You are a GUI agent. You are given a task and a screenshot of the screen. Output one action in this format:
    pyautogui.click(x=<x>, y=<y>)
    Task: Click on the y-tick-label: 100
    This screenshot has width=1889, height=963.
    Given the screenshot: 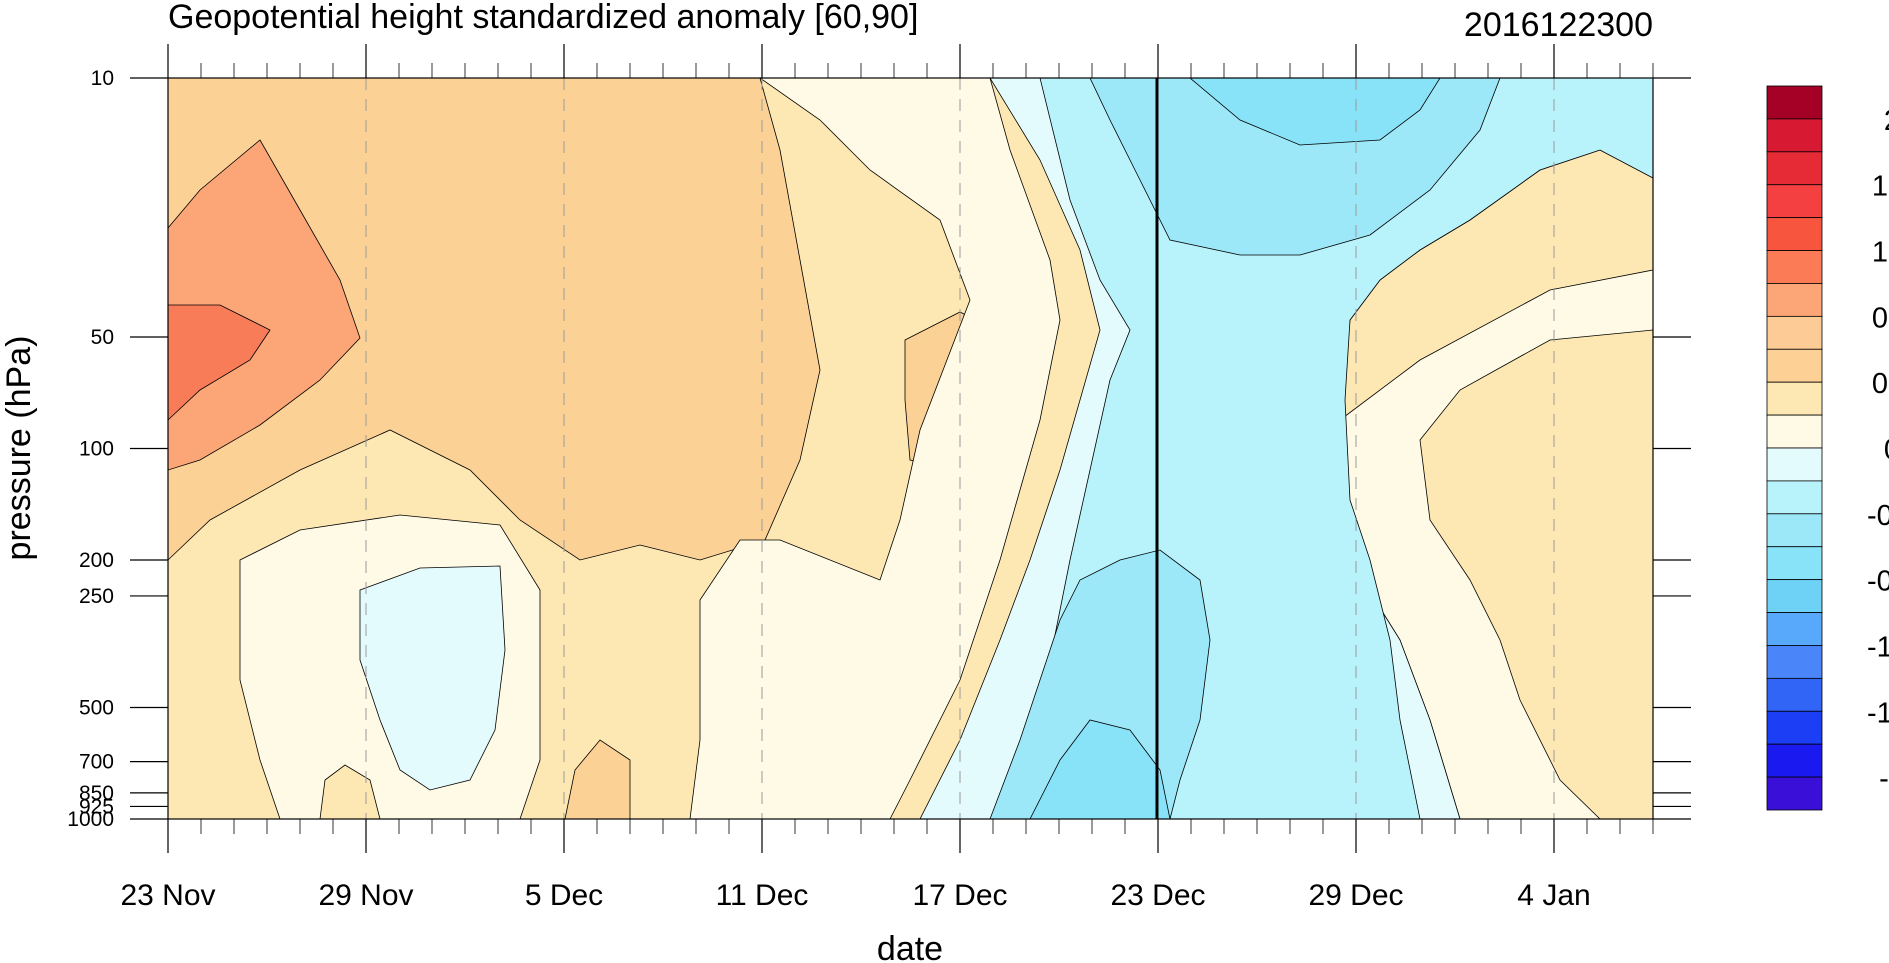 What is the action you would take?
    pyautogui.click(x=96, y=449)
    